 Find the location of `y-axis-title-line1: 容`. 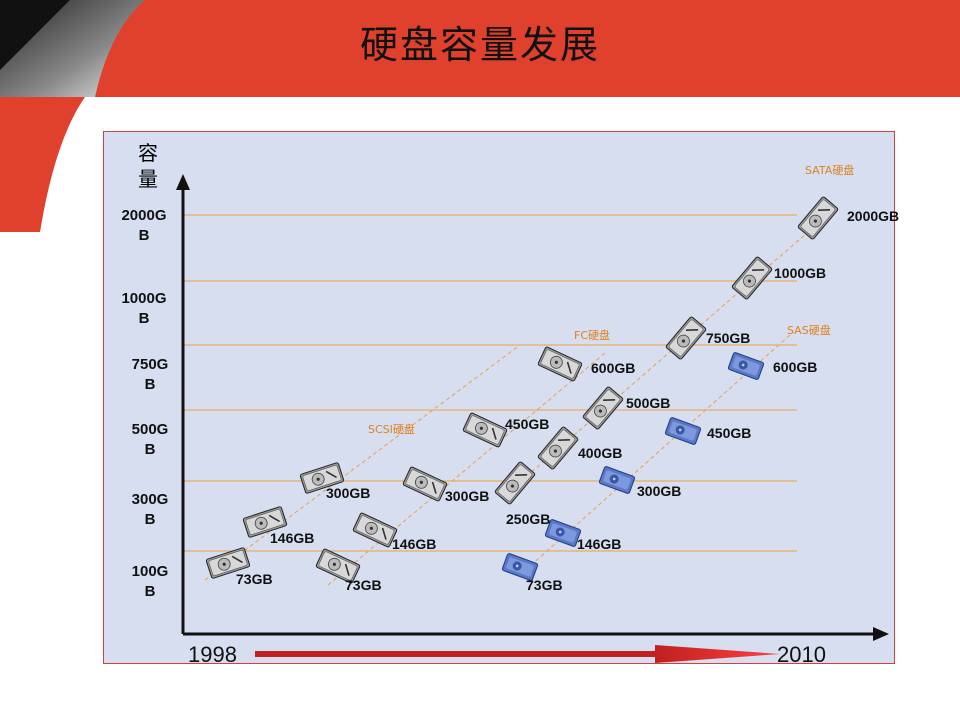

y-axis-title-line1: 容 is located at coordinates (148, 153).